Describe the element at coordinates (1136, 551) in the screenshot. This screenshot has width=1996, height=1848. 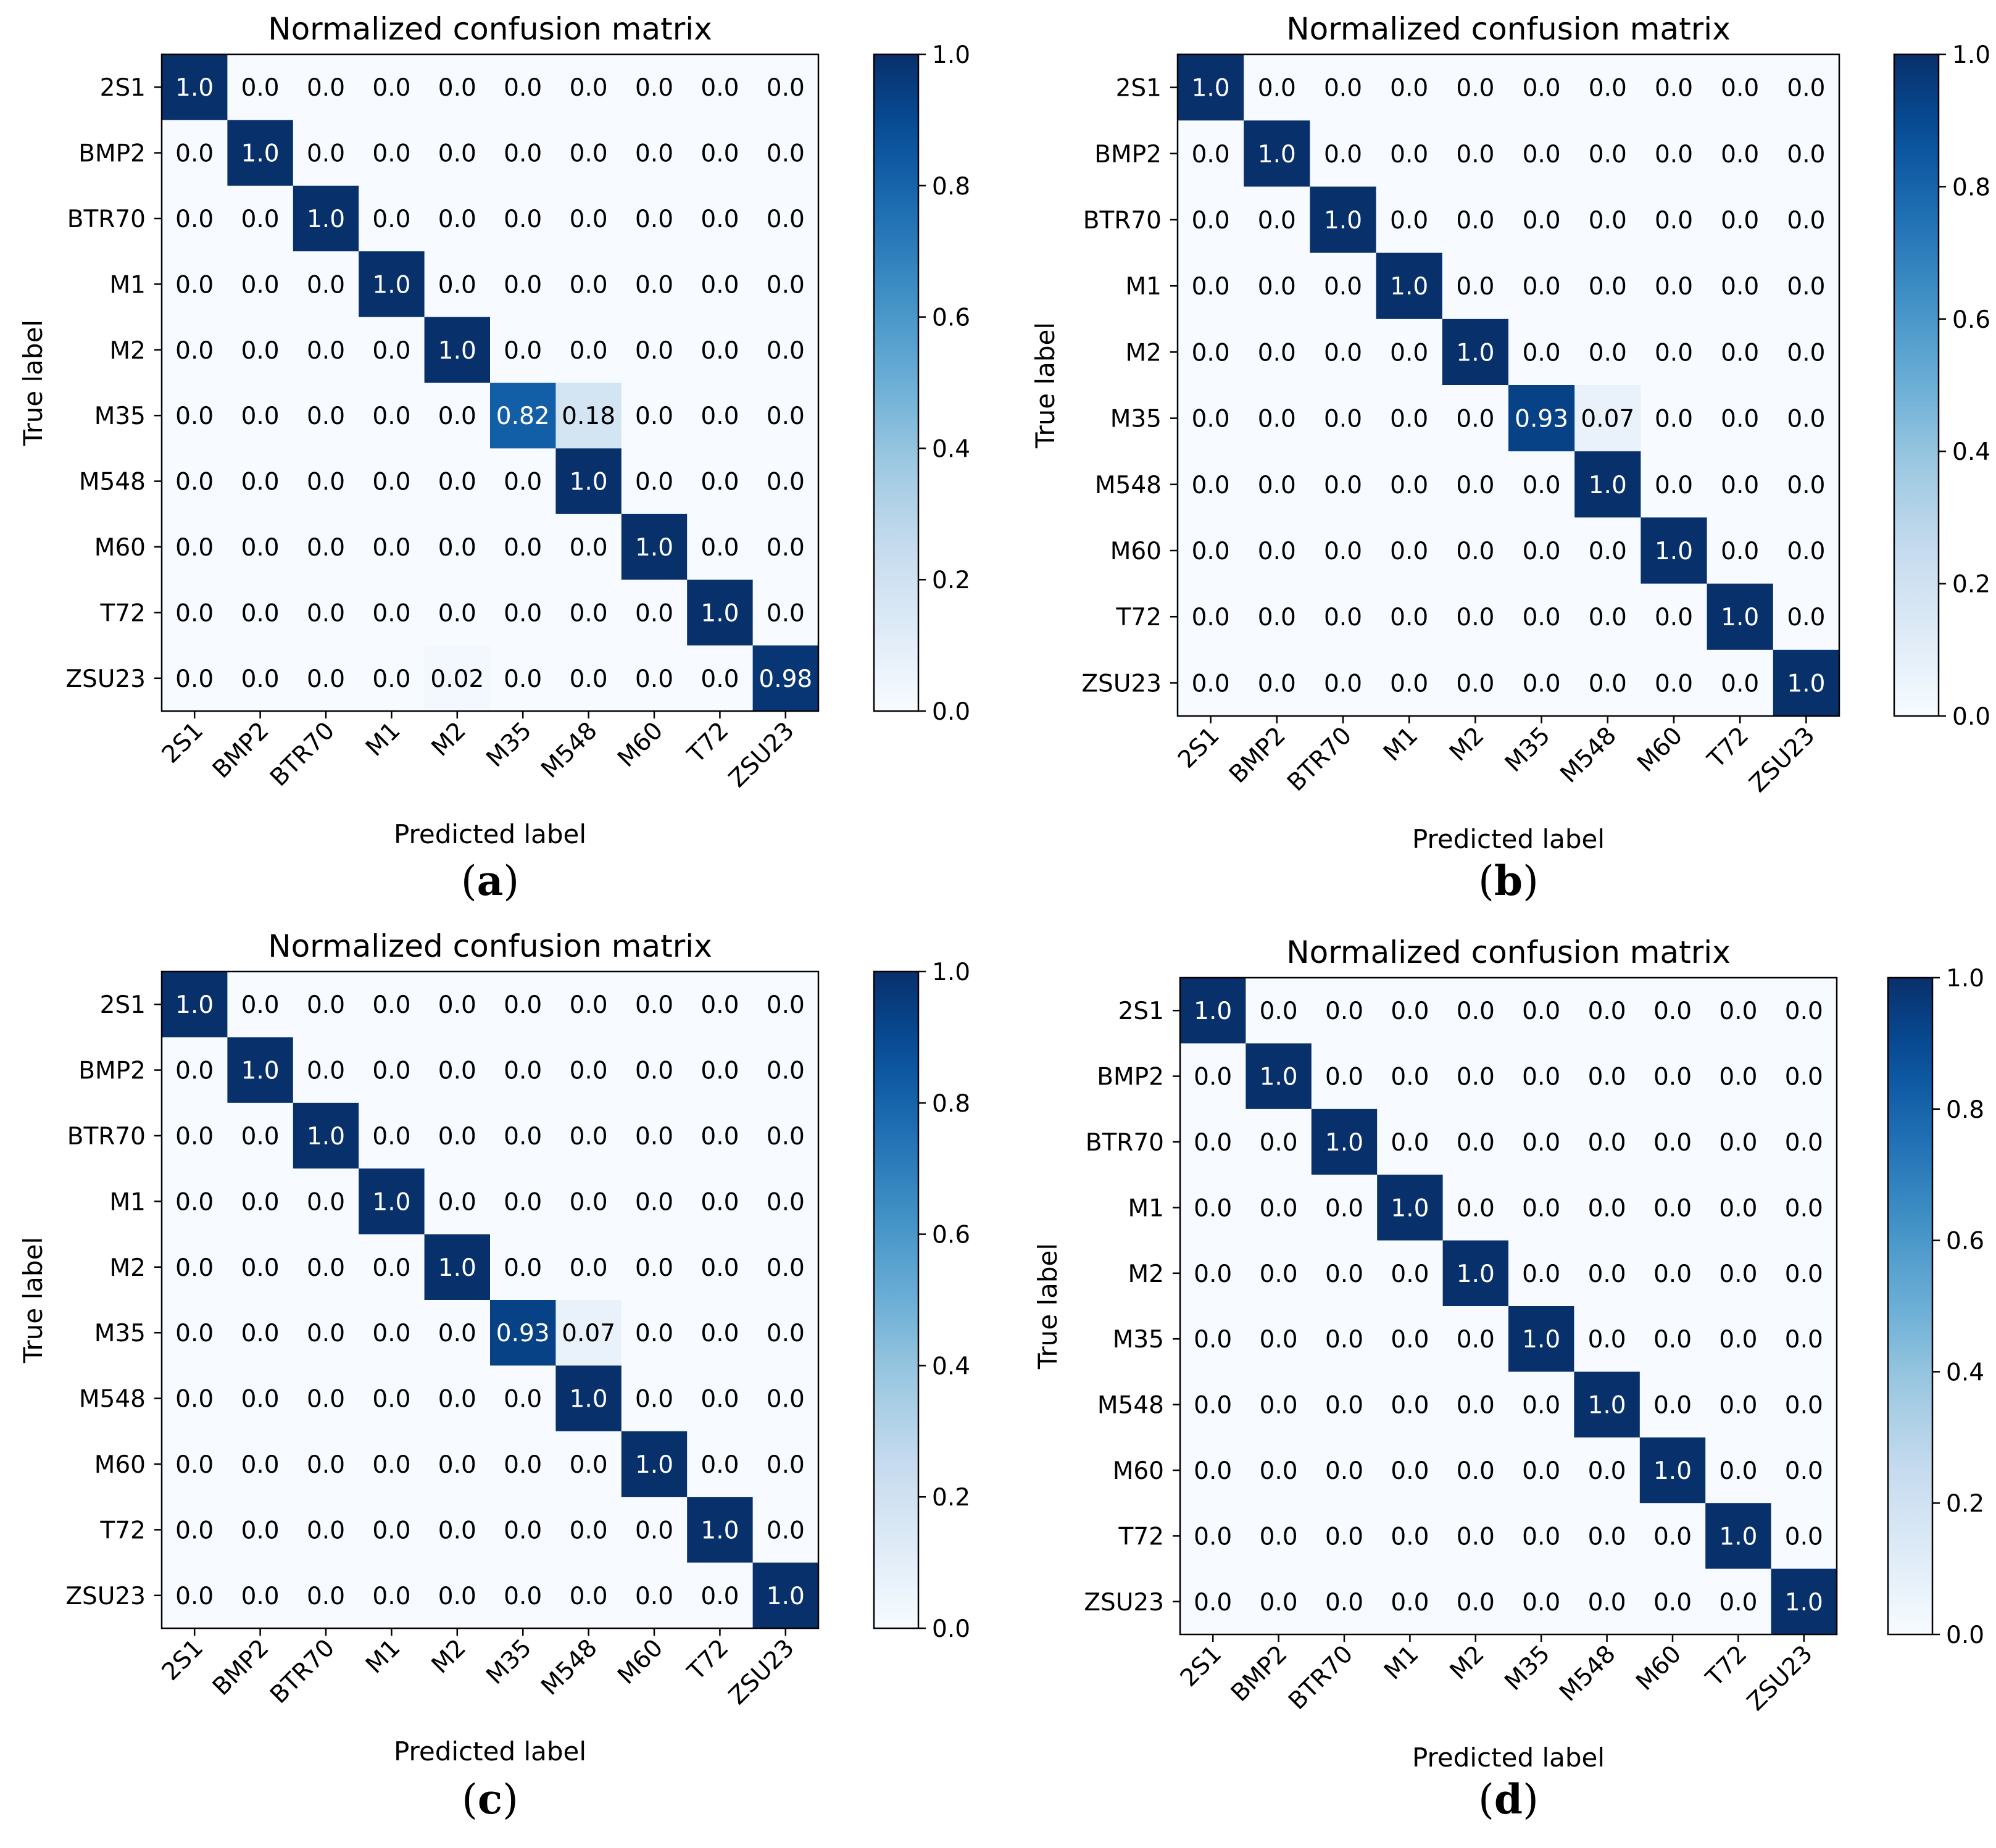
I see `y-tick-label: M60` at that location.